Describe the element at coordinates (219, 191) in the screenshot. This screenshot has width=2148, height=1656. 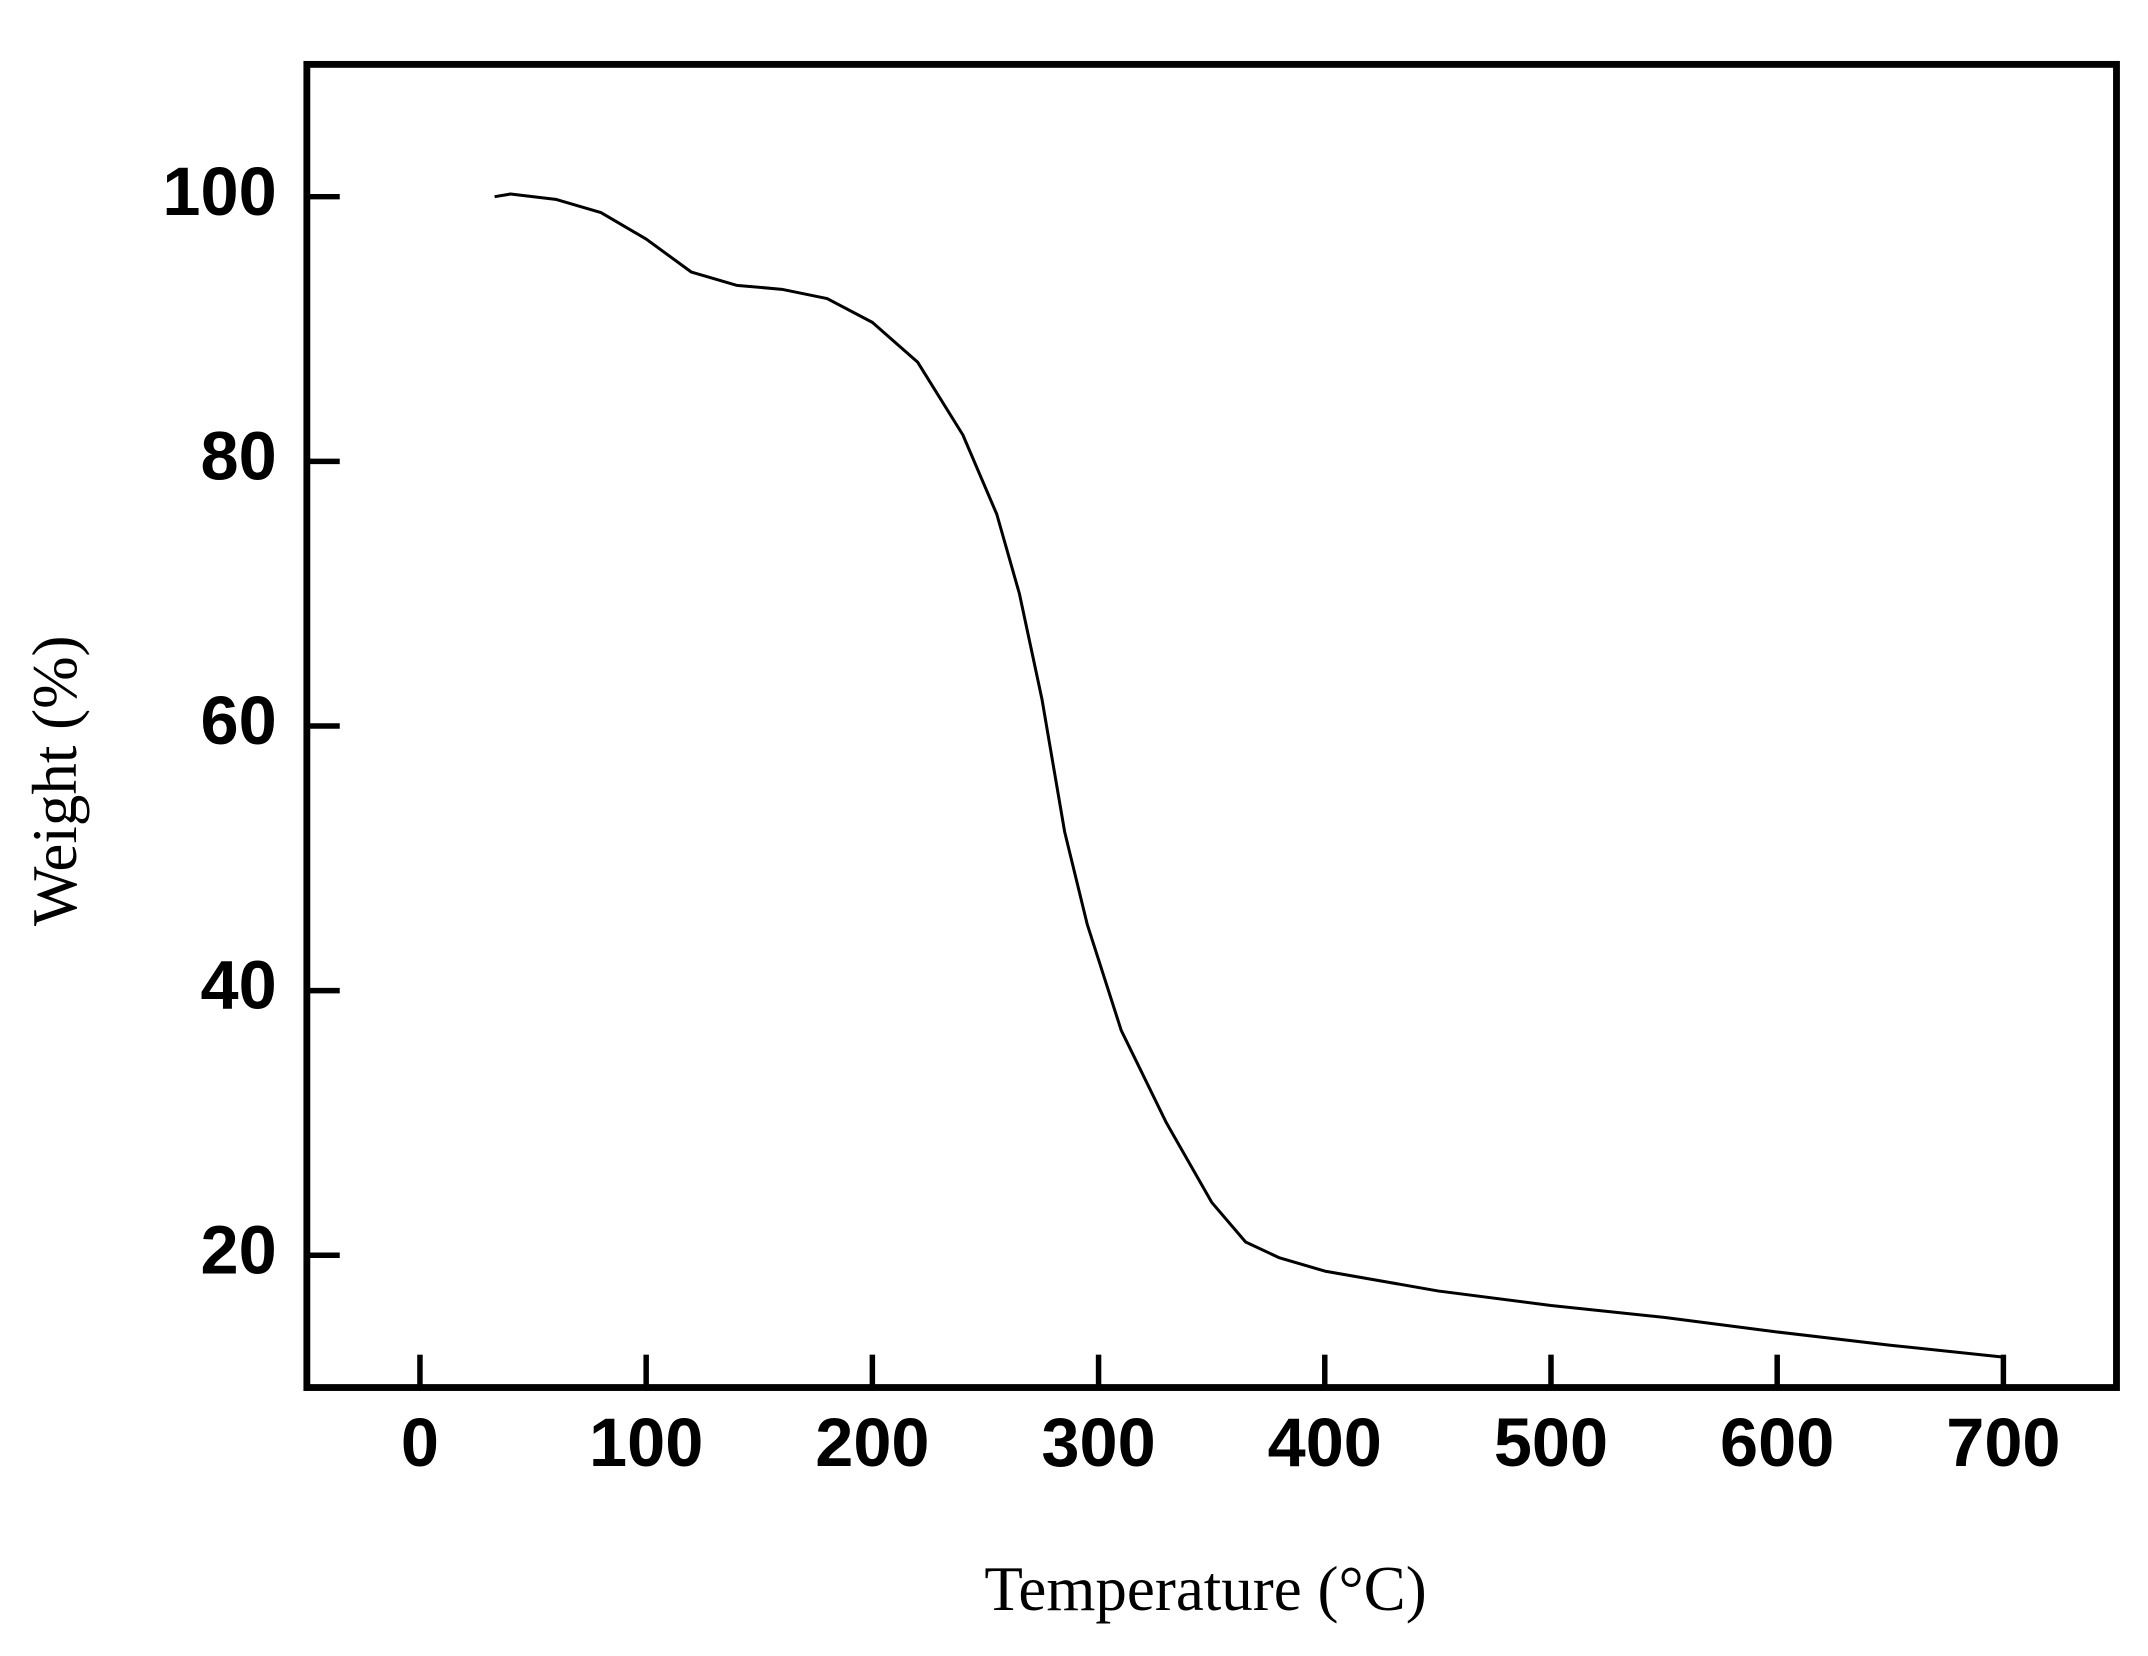
I see `y-tick-label: 100` at that location.